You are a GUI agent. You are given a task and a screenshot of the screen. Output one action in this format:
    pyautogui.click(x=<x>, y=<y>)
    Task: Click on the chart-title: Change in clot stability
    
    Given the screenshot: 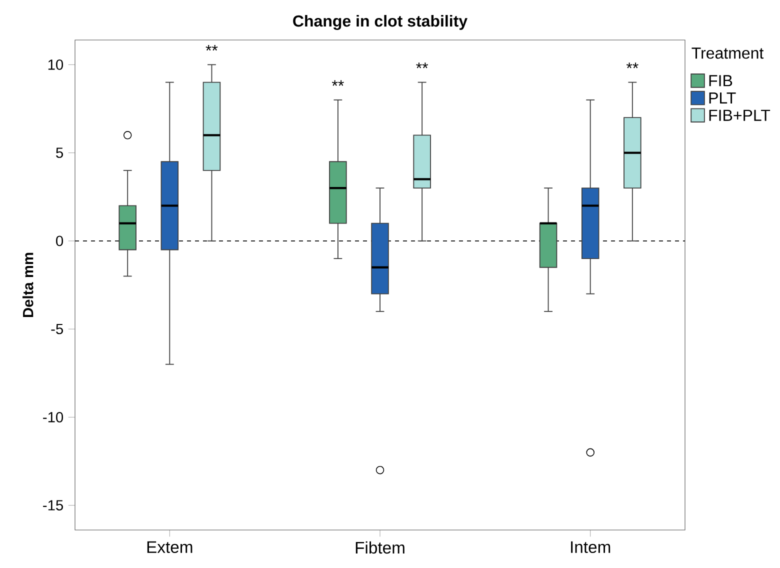 What is the action you would take?
    pyautogui.click(x=380, y=22)
    